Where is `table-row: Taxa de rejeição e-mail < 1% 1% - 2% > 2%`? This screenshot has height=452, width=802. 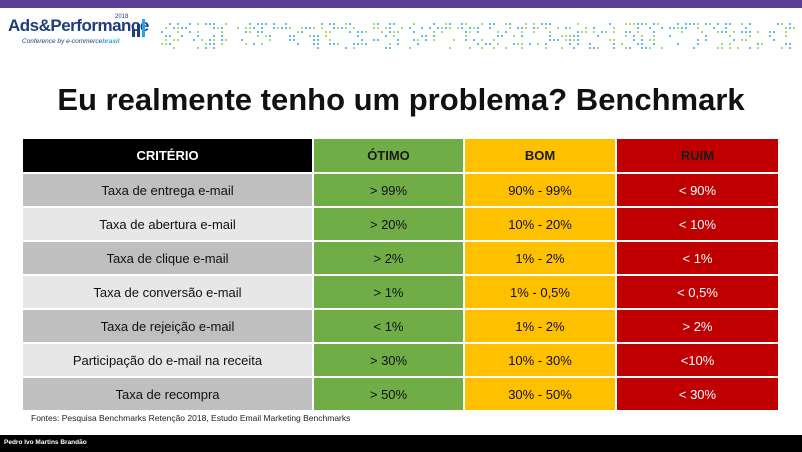 table-row: Taxa de rejeição e-mail < 1% 1% - 2% > 2% is located at coordinates (401, 326).